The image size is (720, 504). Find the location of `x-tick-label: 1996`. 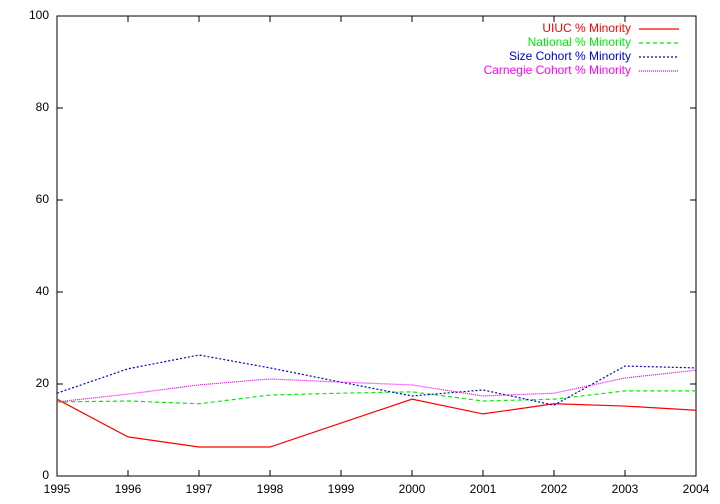

x-tick-label: 1996 is located at coordinates (128, 489).